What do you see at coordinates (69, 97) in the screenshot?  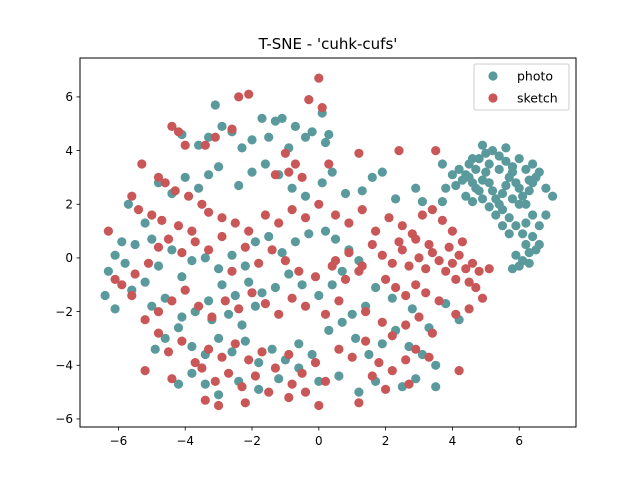 I see `y-tick-label: 6` at bounding box center [69, 97].